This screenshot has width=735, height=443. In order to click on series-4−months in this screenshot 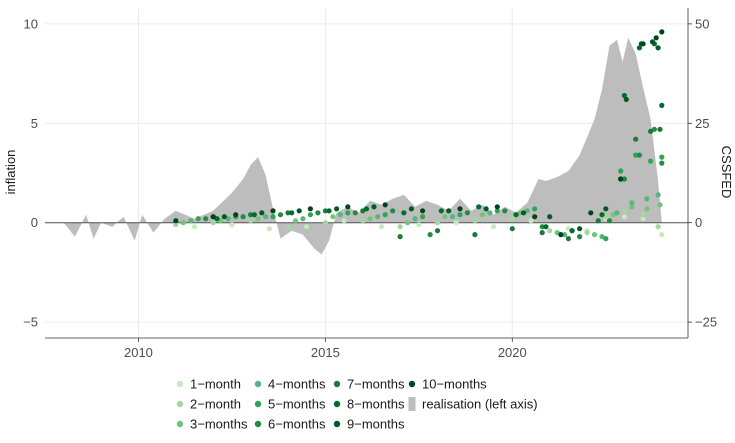, I will do `click(424, 216)`.